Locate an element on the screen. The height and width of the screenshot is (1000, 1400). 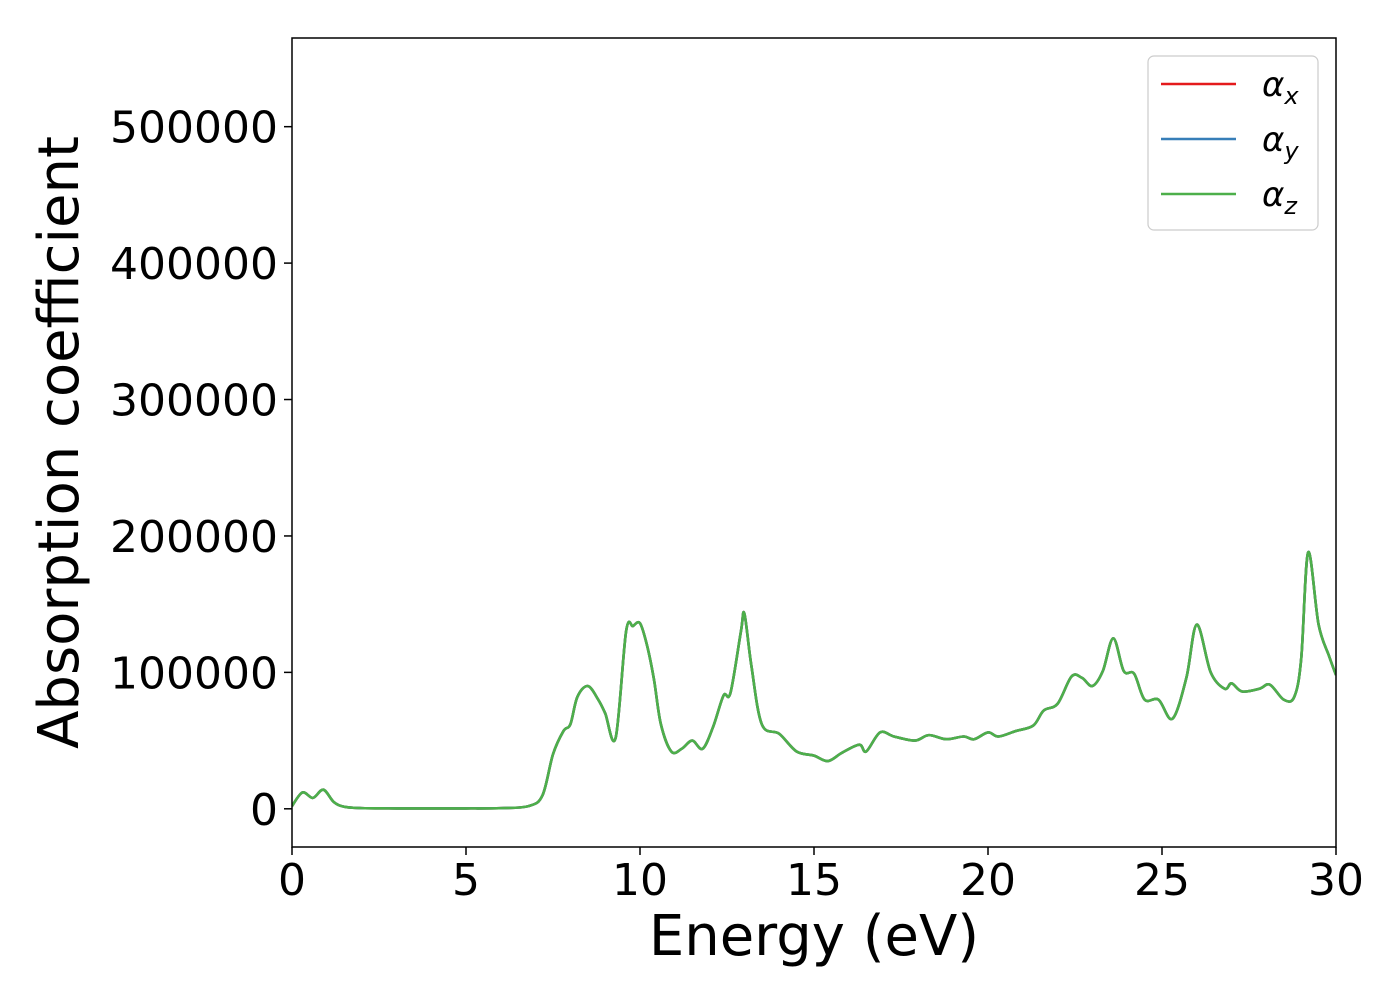
legend-box is located at coordinates (1233, 143).